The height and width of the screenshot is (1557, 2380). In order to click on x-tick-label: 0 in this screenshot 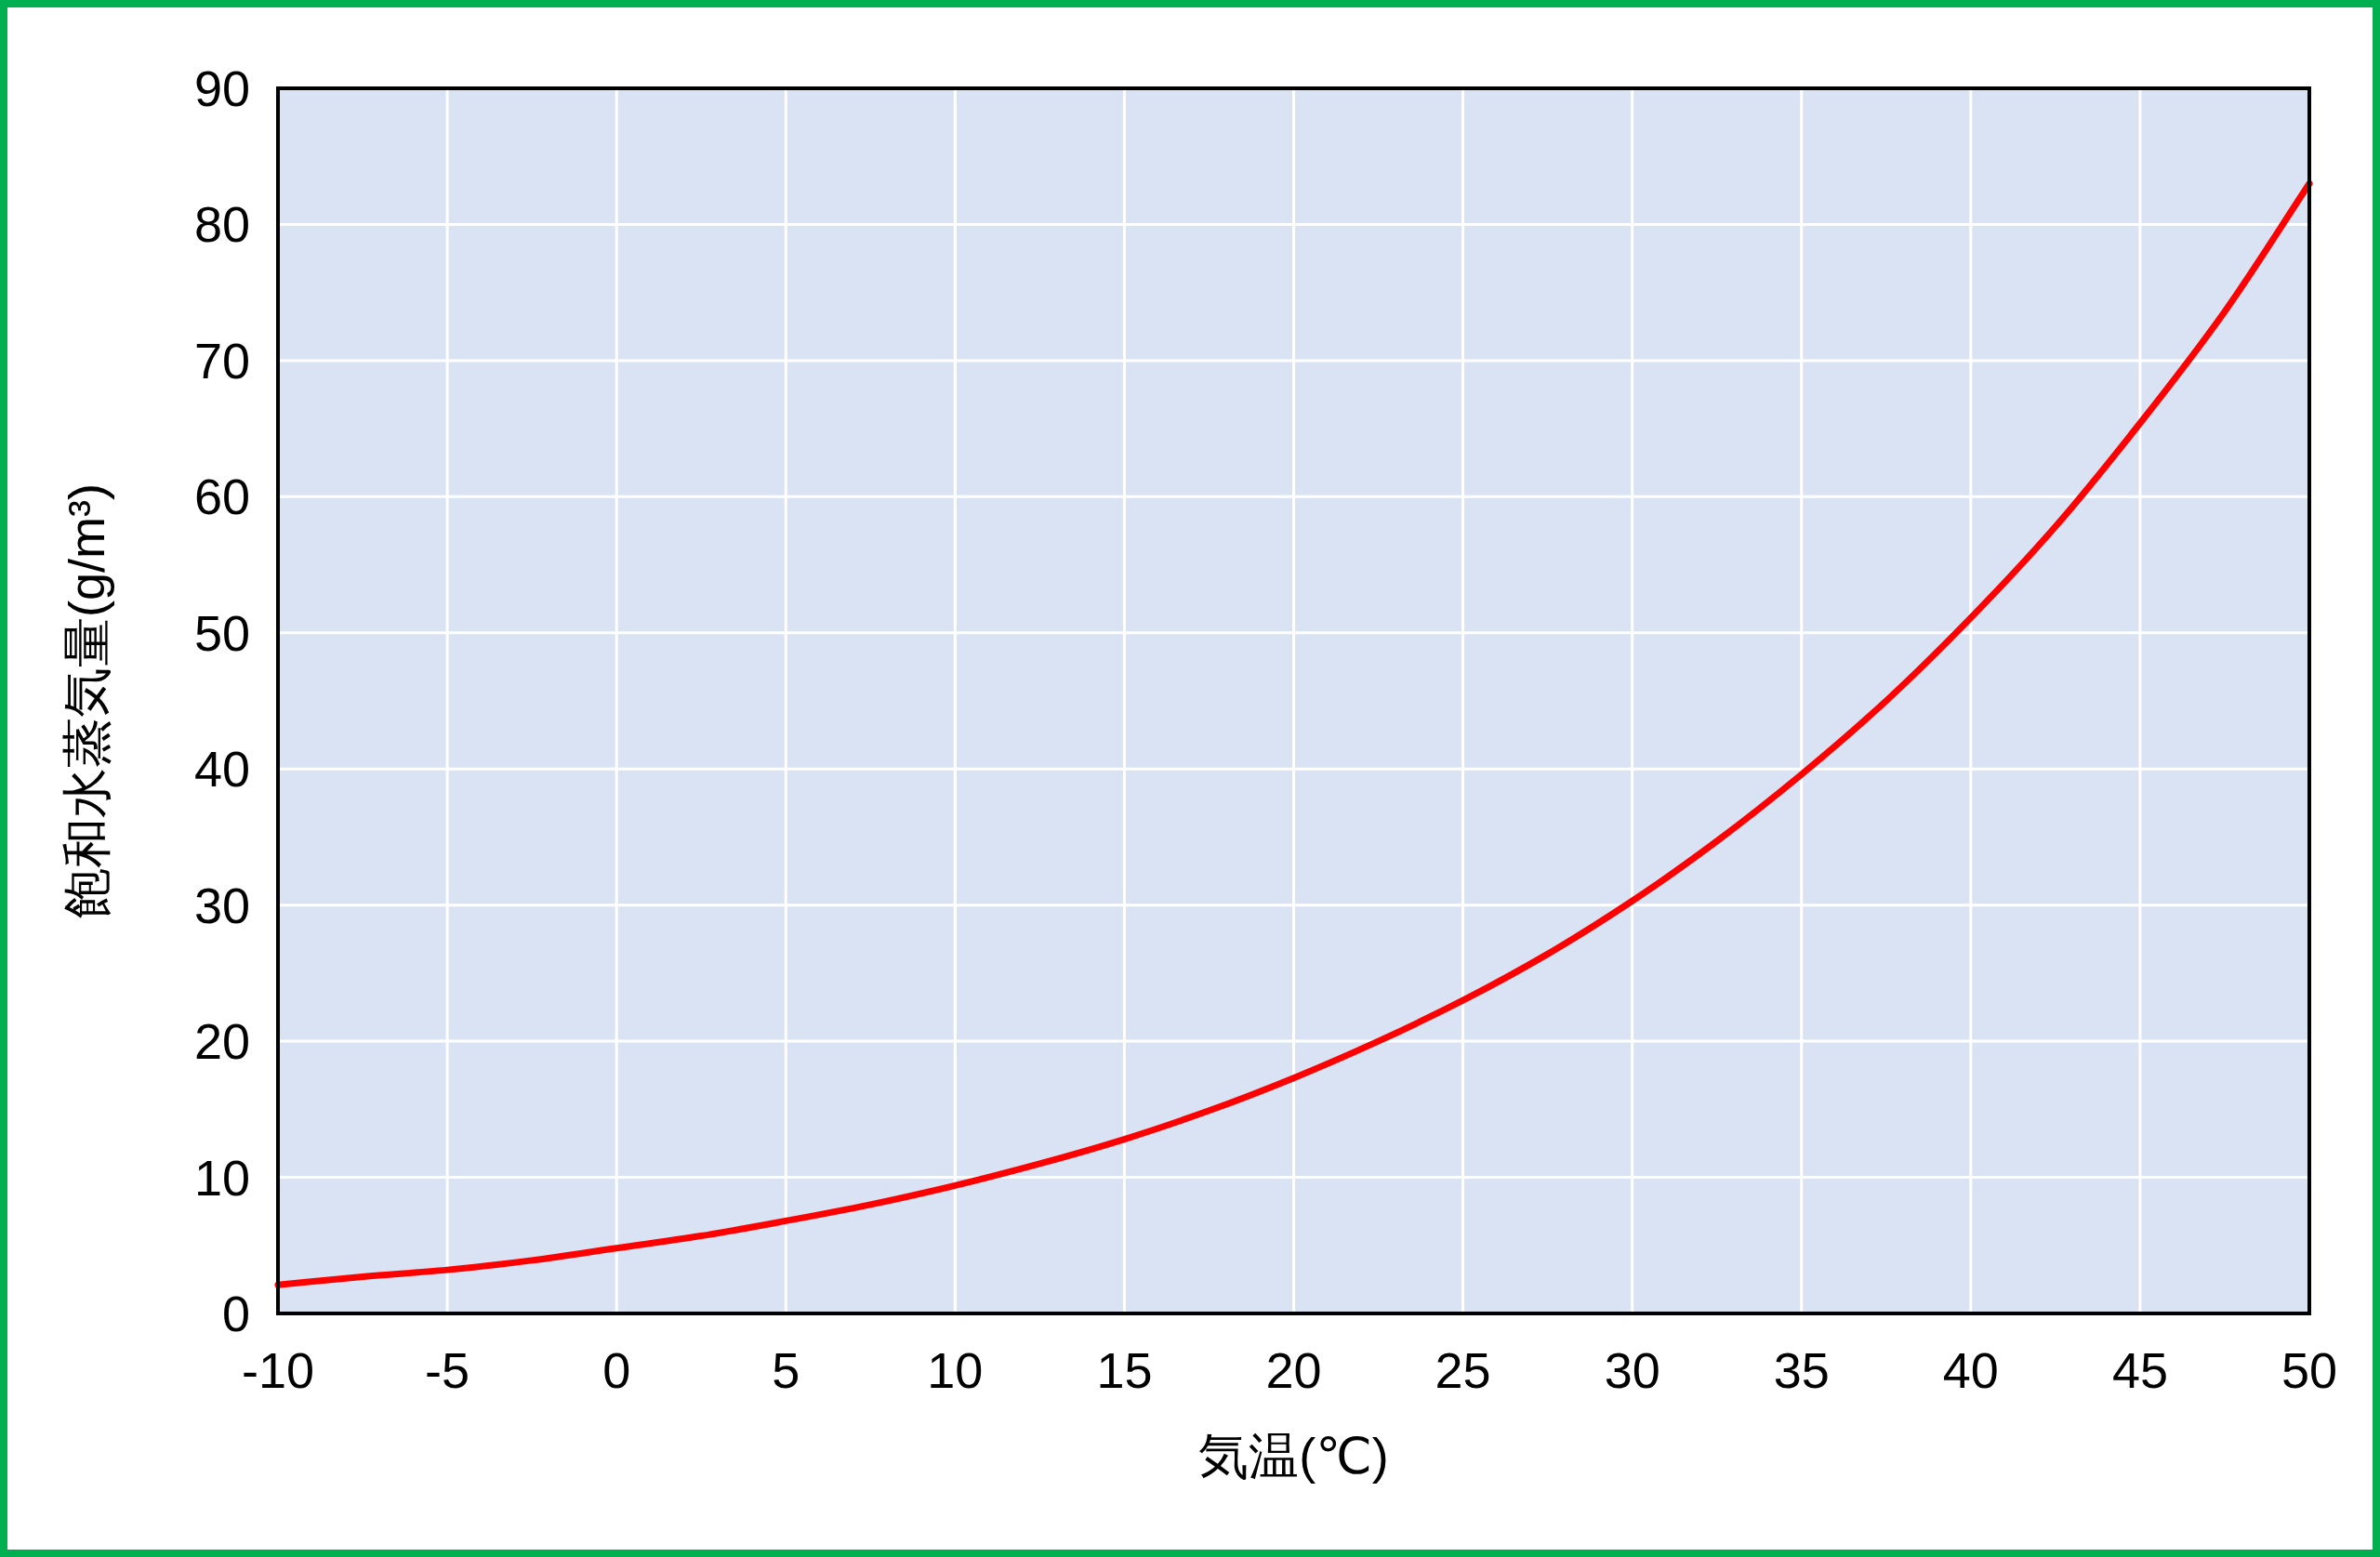, I will do `click(616, 1370)`.